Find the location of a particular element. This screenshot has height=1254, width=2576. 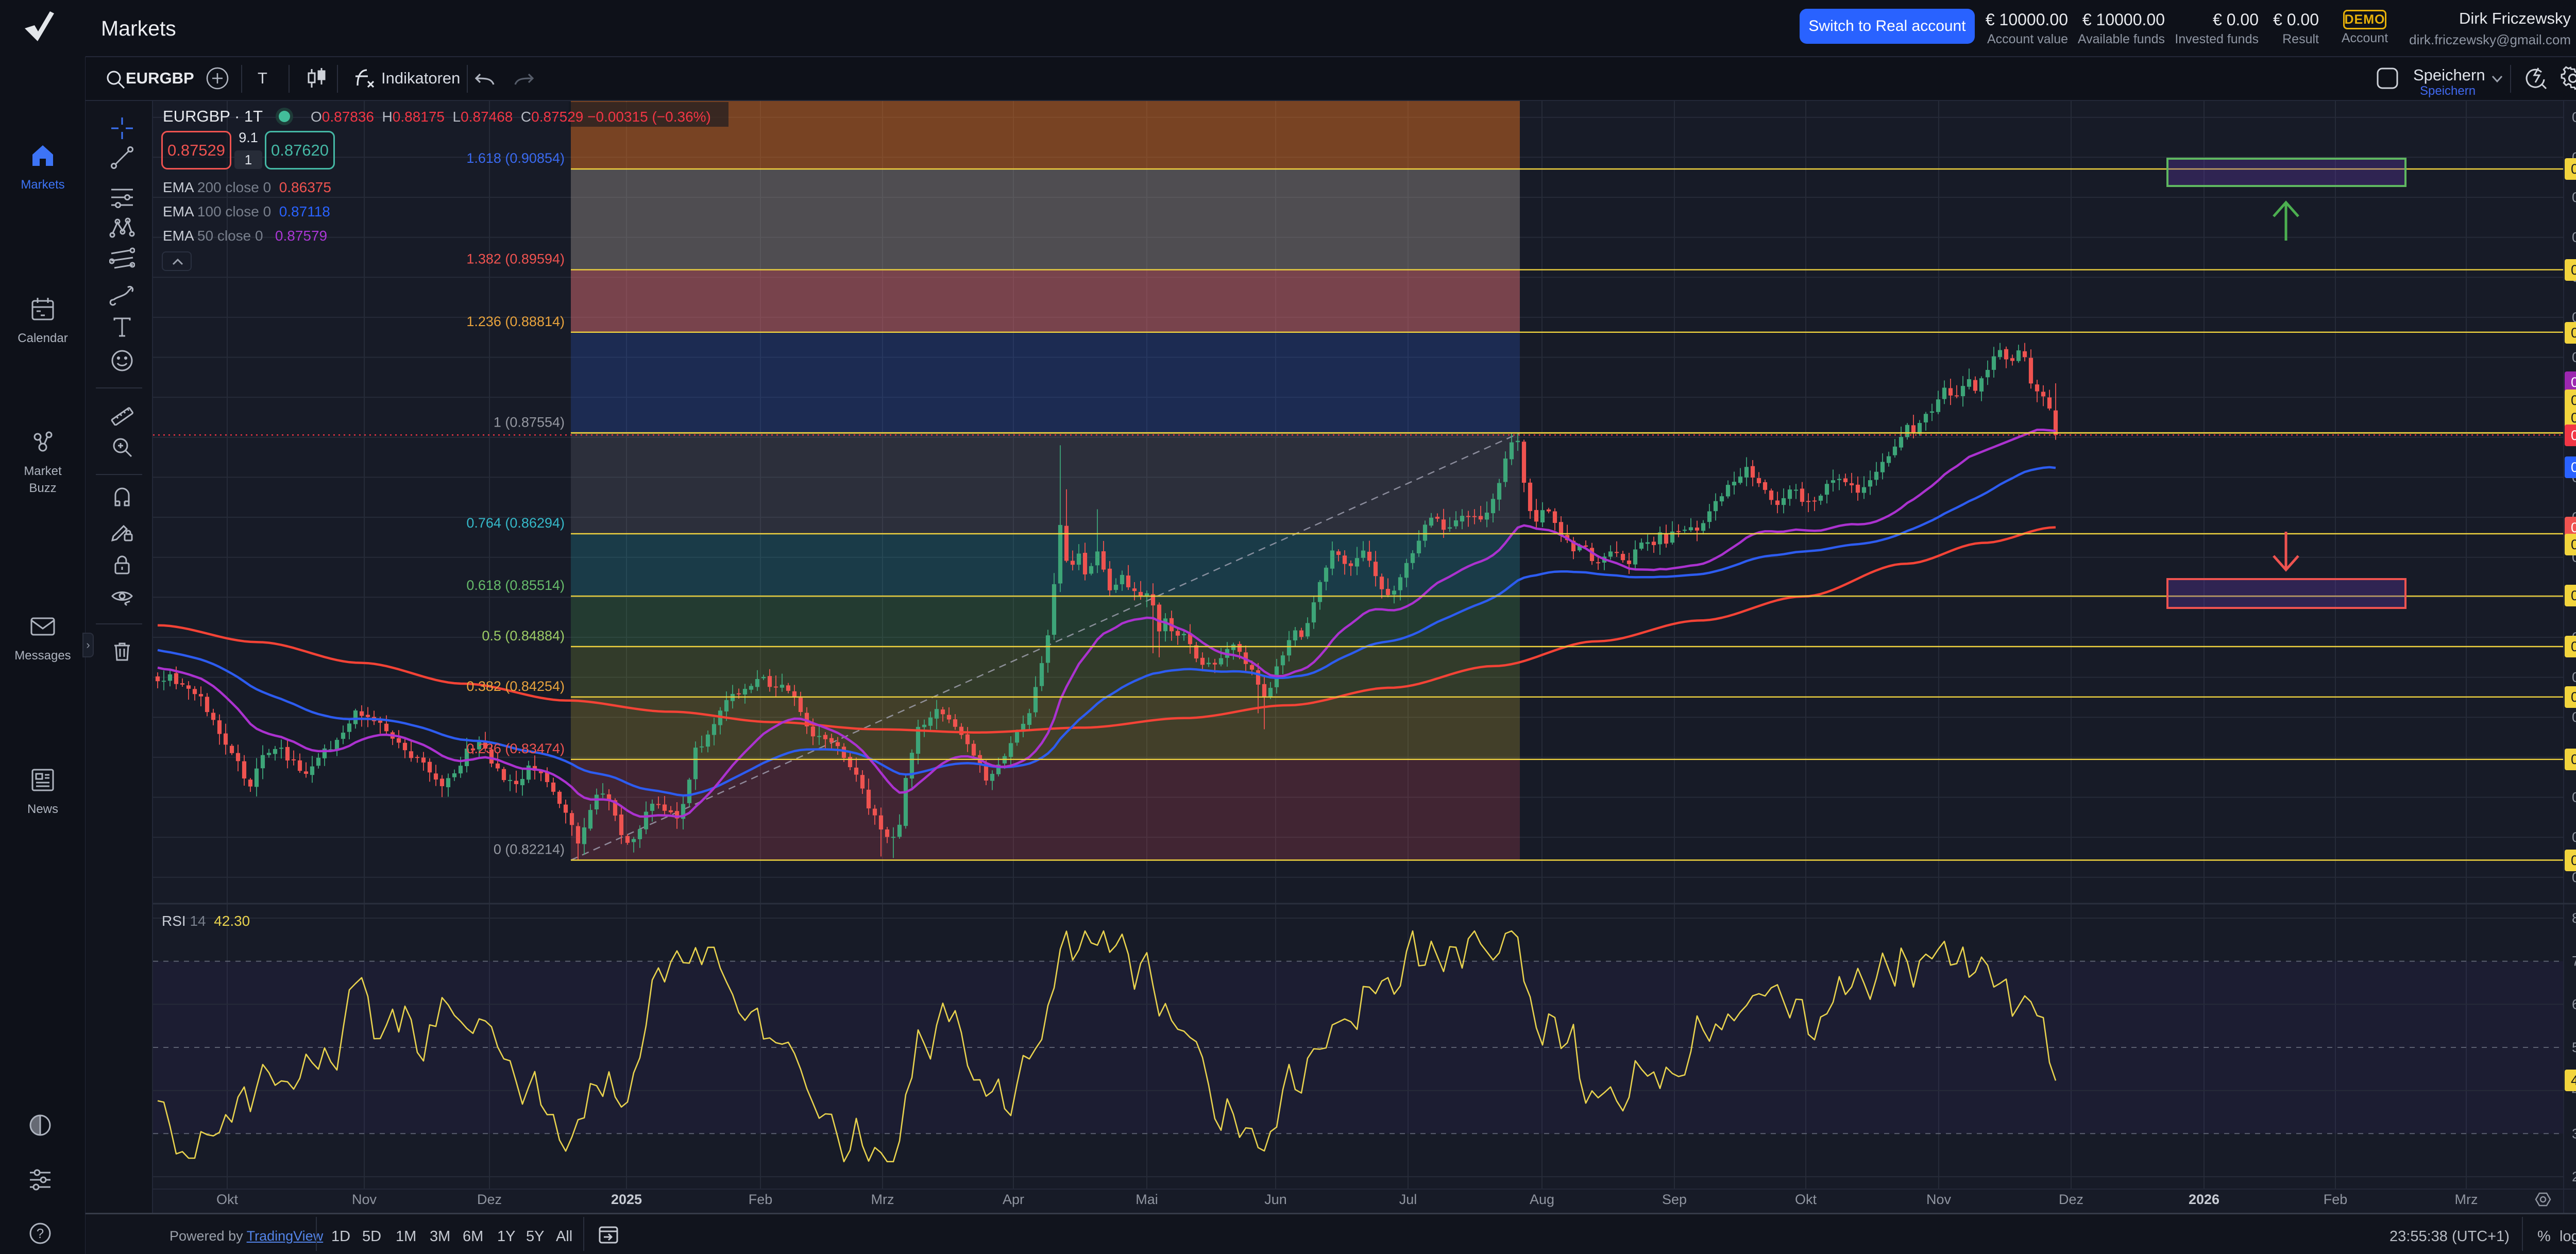

svg-text: 0.86000 is located at coordinates (2574, 558).